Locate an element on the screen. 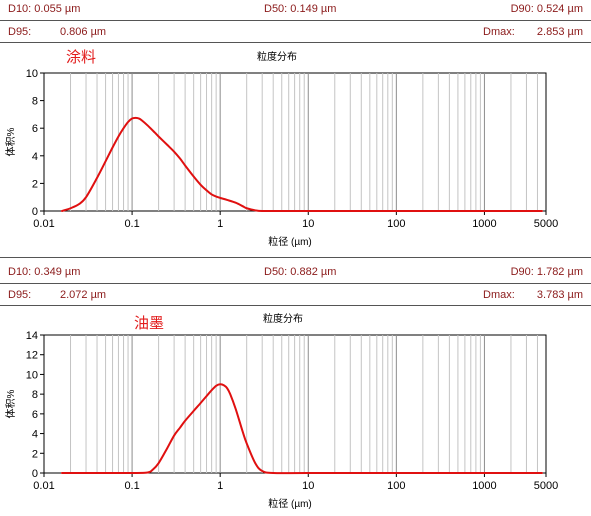  d10-value: D10: 0.349 µm is located at coordinates (44, 272).